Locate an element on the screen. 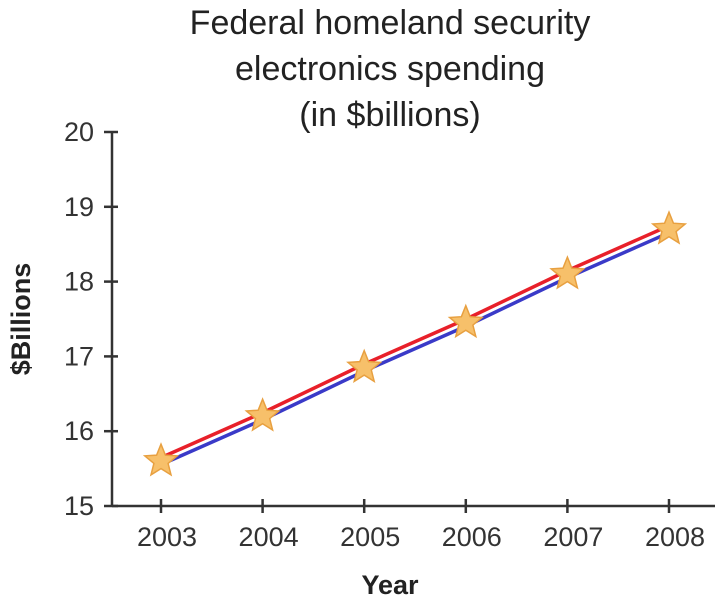  x-tick-label: 2003 is located at coordinates (167, 537).